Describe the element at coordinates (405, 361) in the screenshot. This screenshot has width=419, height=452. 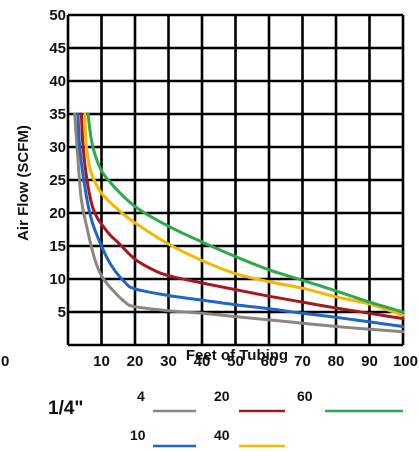
I see `x-tick-label: 100` at that location.